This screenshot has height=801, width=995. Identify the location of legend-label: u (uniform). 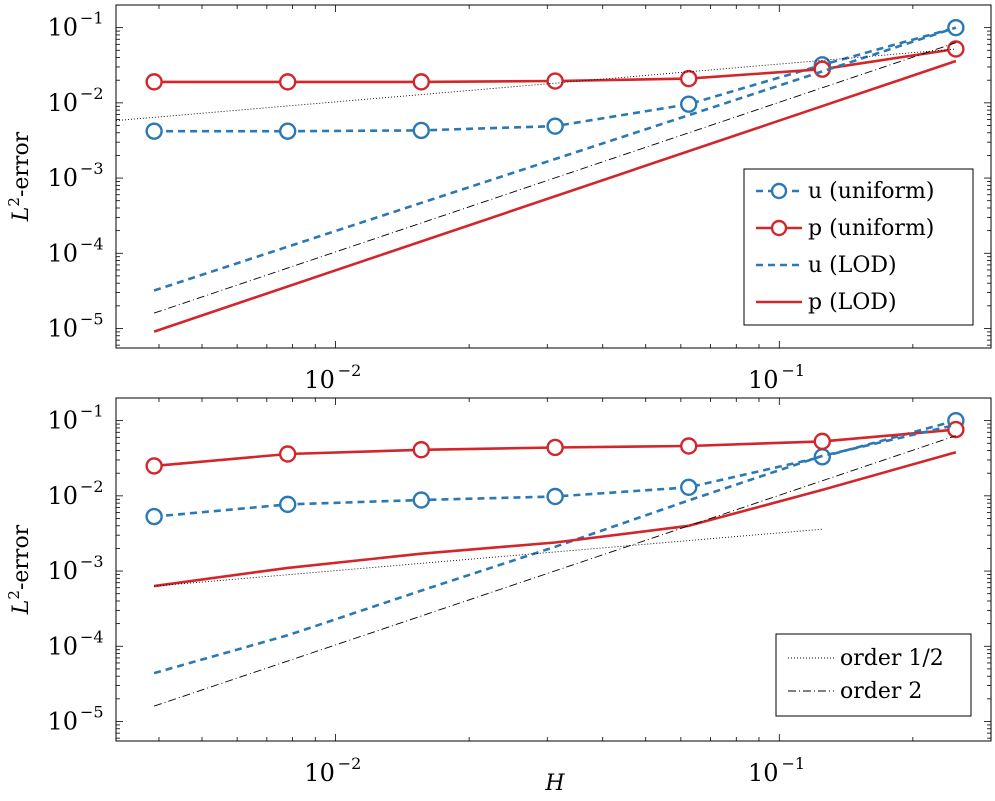
(871, 191).